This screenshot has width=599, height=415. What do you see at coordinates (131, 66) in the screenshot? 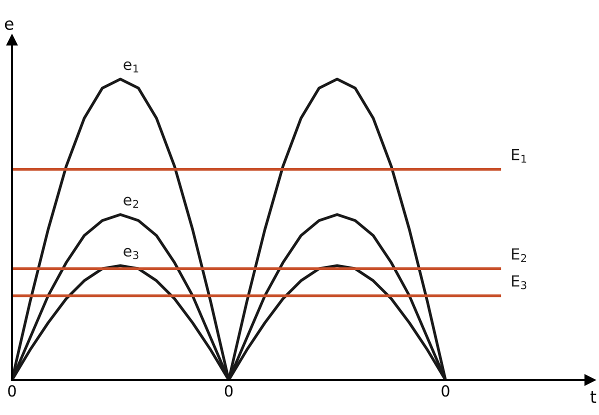
I see `series-label: e$_{1}$` at bounding box center [131, 66].